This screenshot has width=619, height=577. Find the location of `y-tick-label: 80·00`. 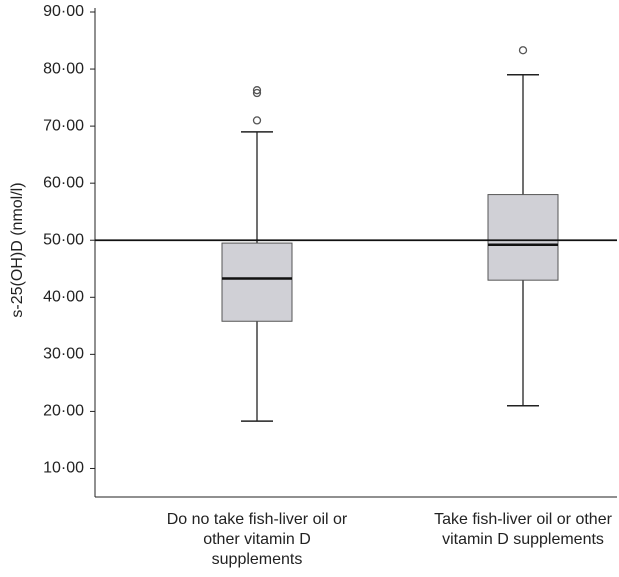

y-tick-label: 80·00 is located at coordinates (63, 68).